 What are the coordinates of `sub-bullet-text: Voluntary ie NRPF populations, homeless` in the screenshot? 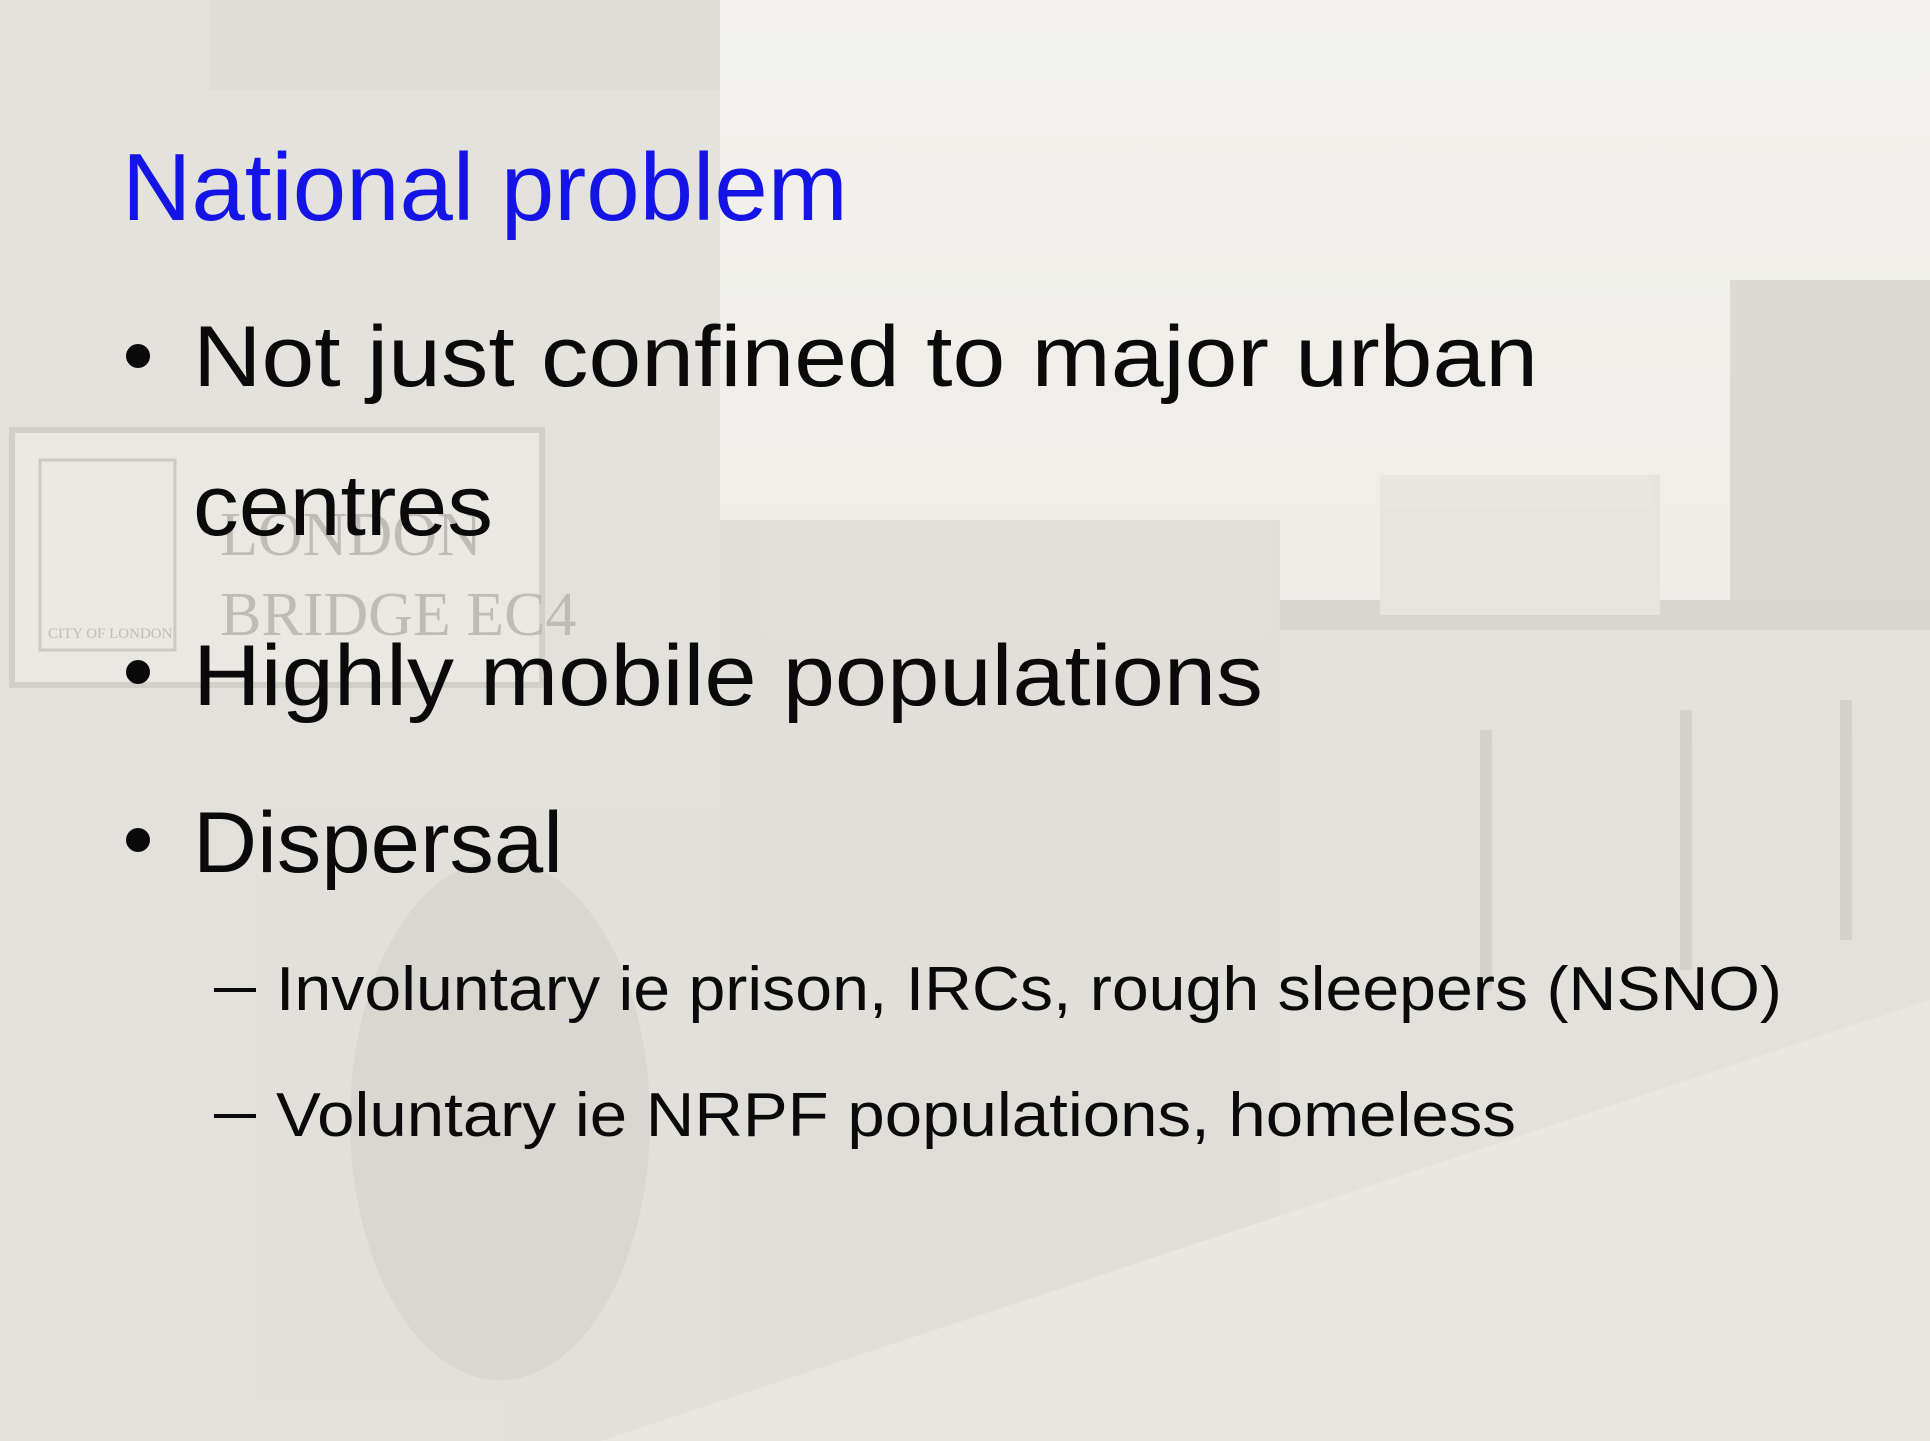 It's located at (896, 1115).